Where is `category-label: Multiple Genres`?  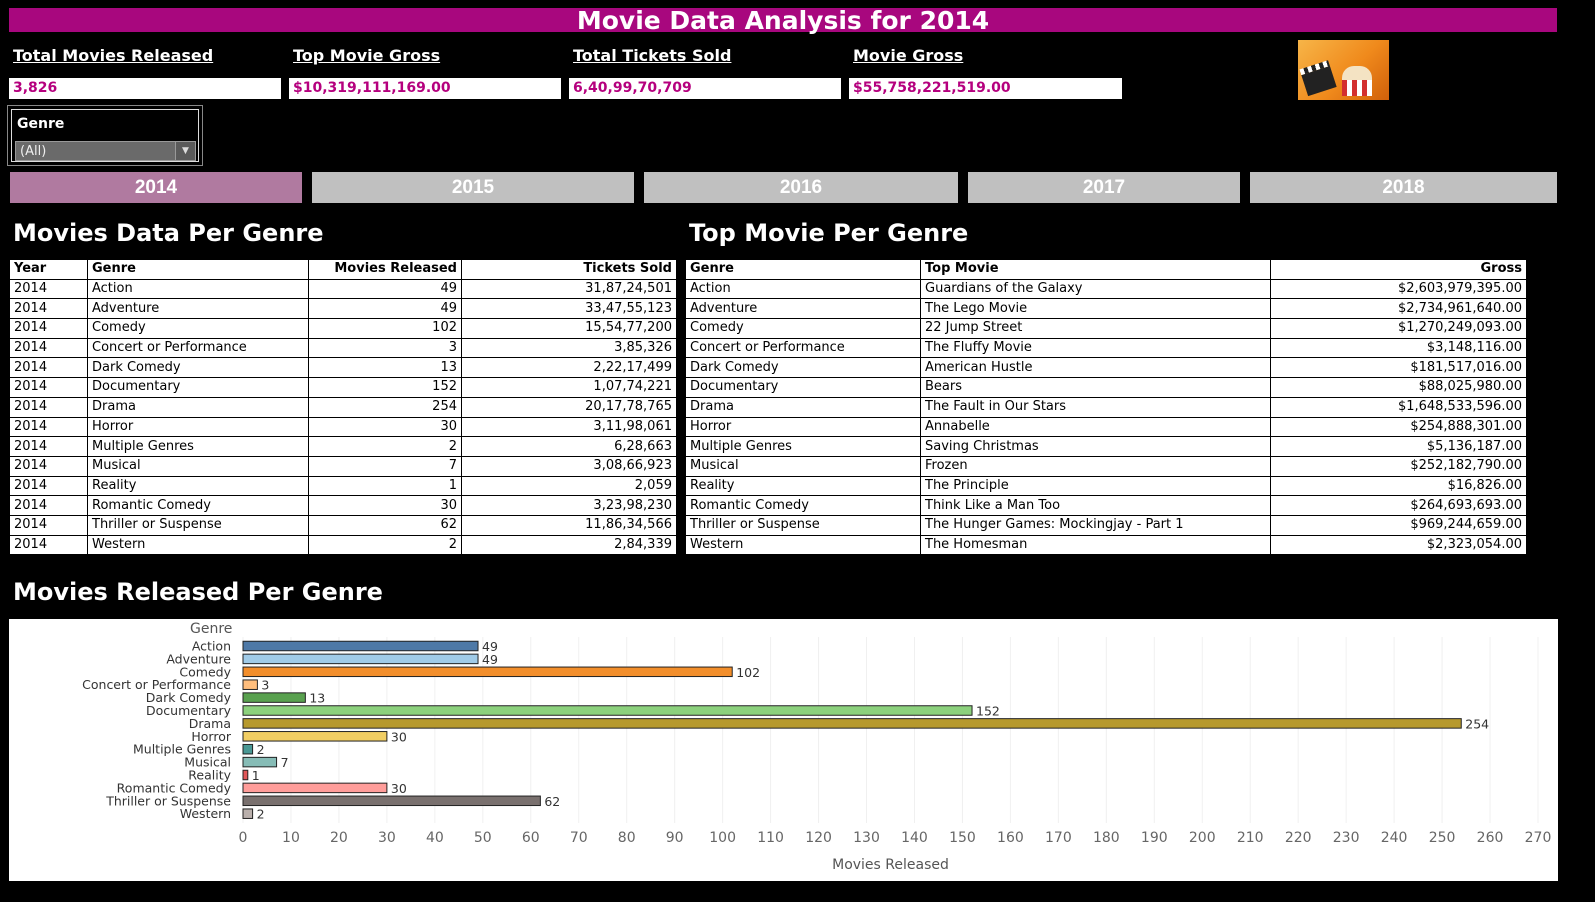 category-label: Multiple Genres is located at coordinates (182, 749).